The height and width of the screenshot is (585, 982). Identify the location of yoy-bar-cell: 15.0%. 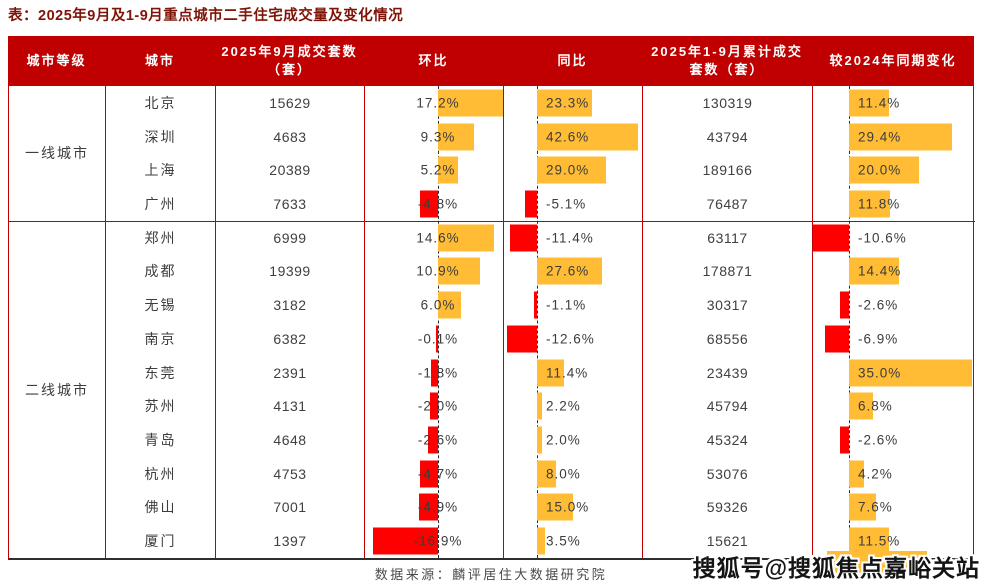
(573, 507).